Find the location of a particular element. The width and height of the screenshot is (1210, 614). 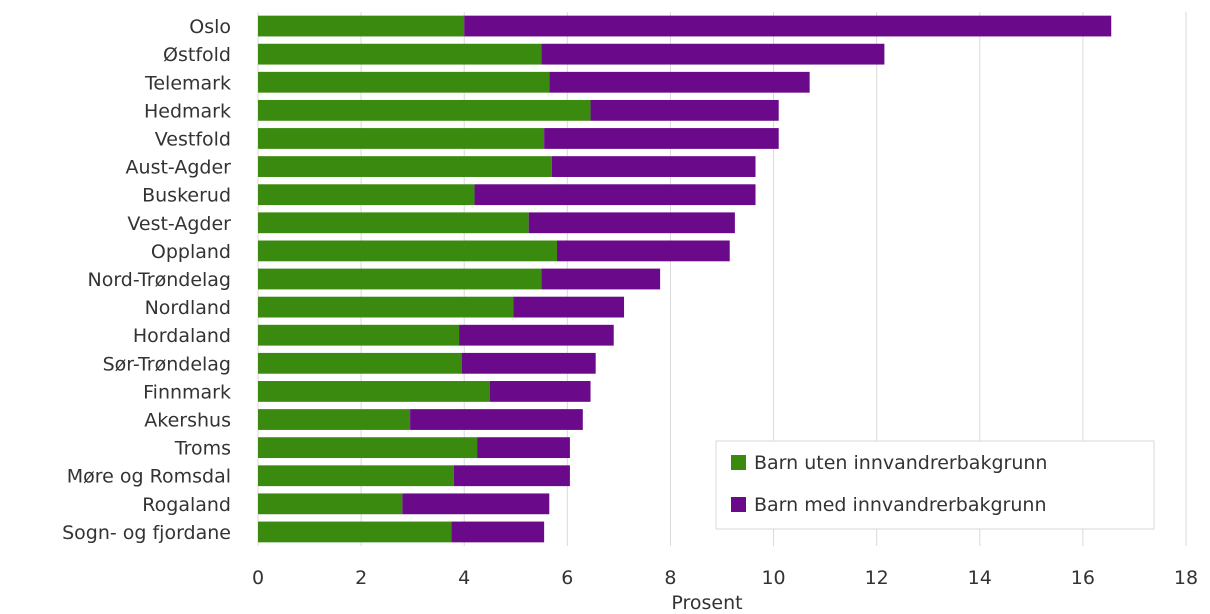

category-label-østfold: Østfold is located at coordinates (197, 55).